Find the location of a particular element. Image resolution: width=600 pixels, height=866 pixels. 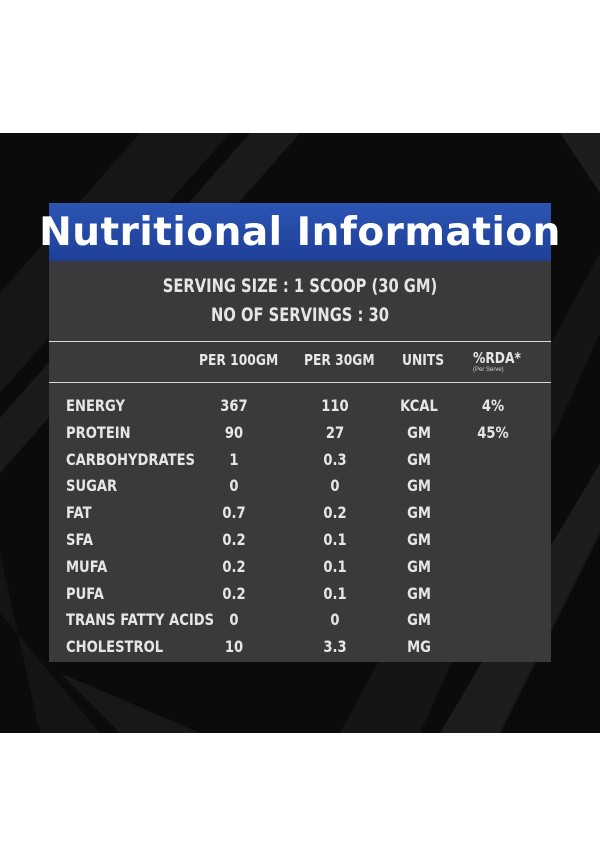

row-name: PUFA is located at coordinates (85, 593).